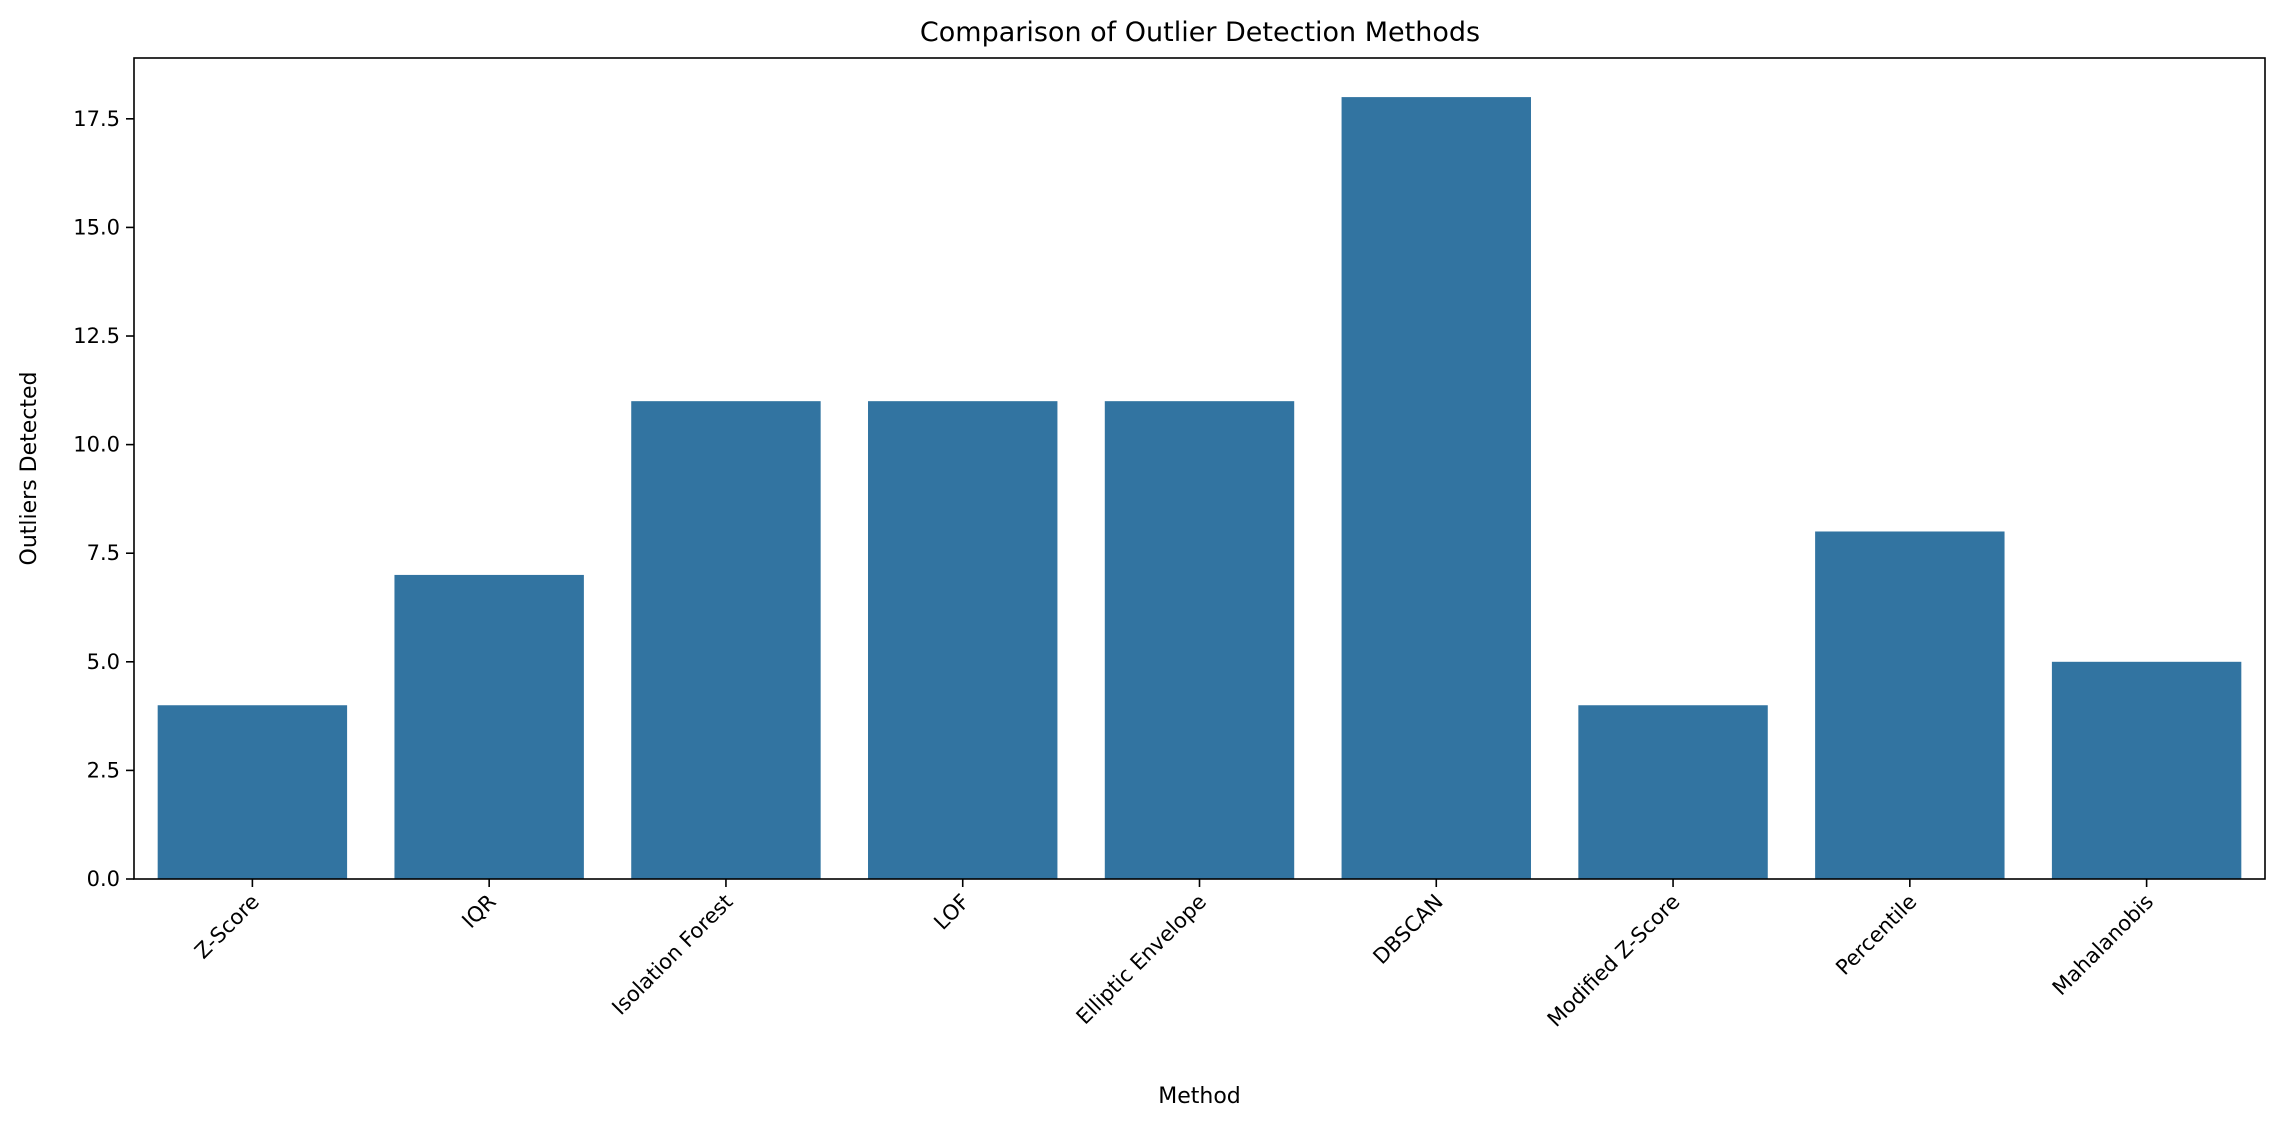  I want to click on bar-isolation-forest, so click(726, 640).